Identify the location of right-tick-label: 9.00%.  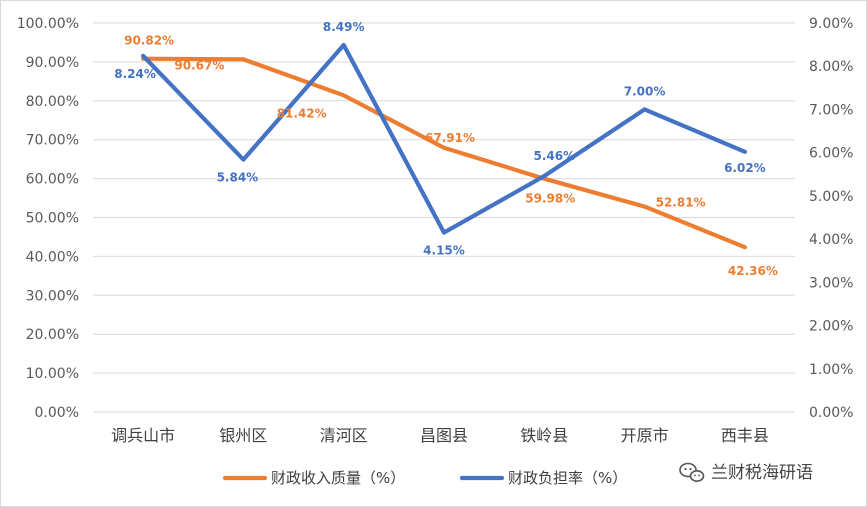
(831, 24).